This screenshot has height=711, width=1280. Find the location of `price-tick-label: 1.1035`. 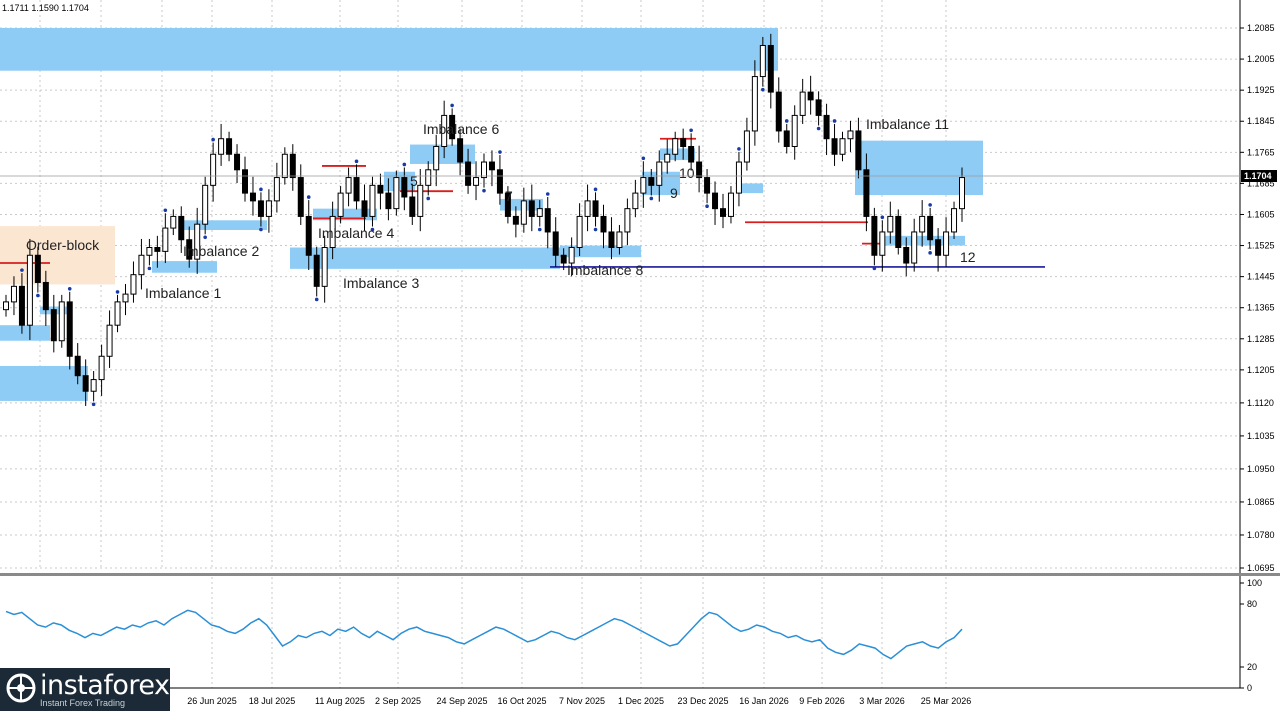

price-tick-label: 1.1035 is located at coordinates (1261, 436).